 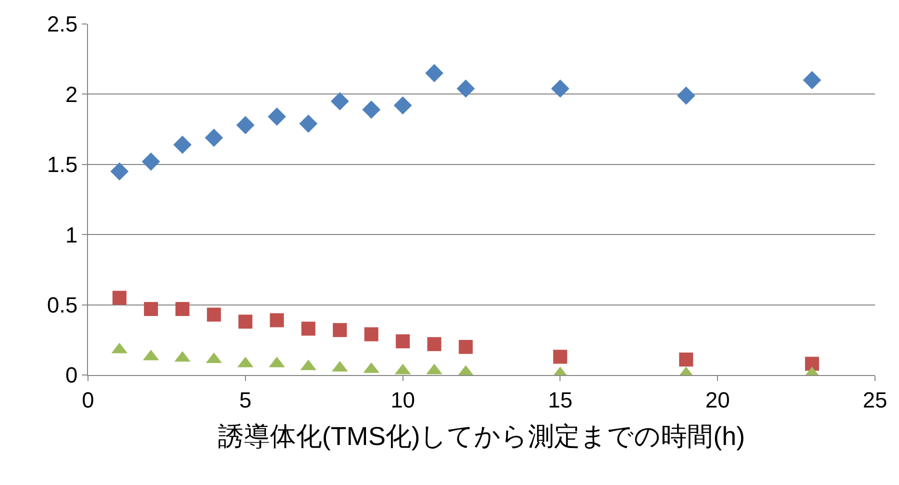 What do you see at coordinates (71, 235) in the screenshot?
I see `y-tick-label: 1` at bounding box center [71, 235].